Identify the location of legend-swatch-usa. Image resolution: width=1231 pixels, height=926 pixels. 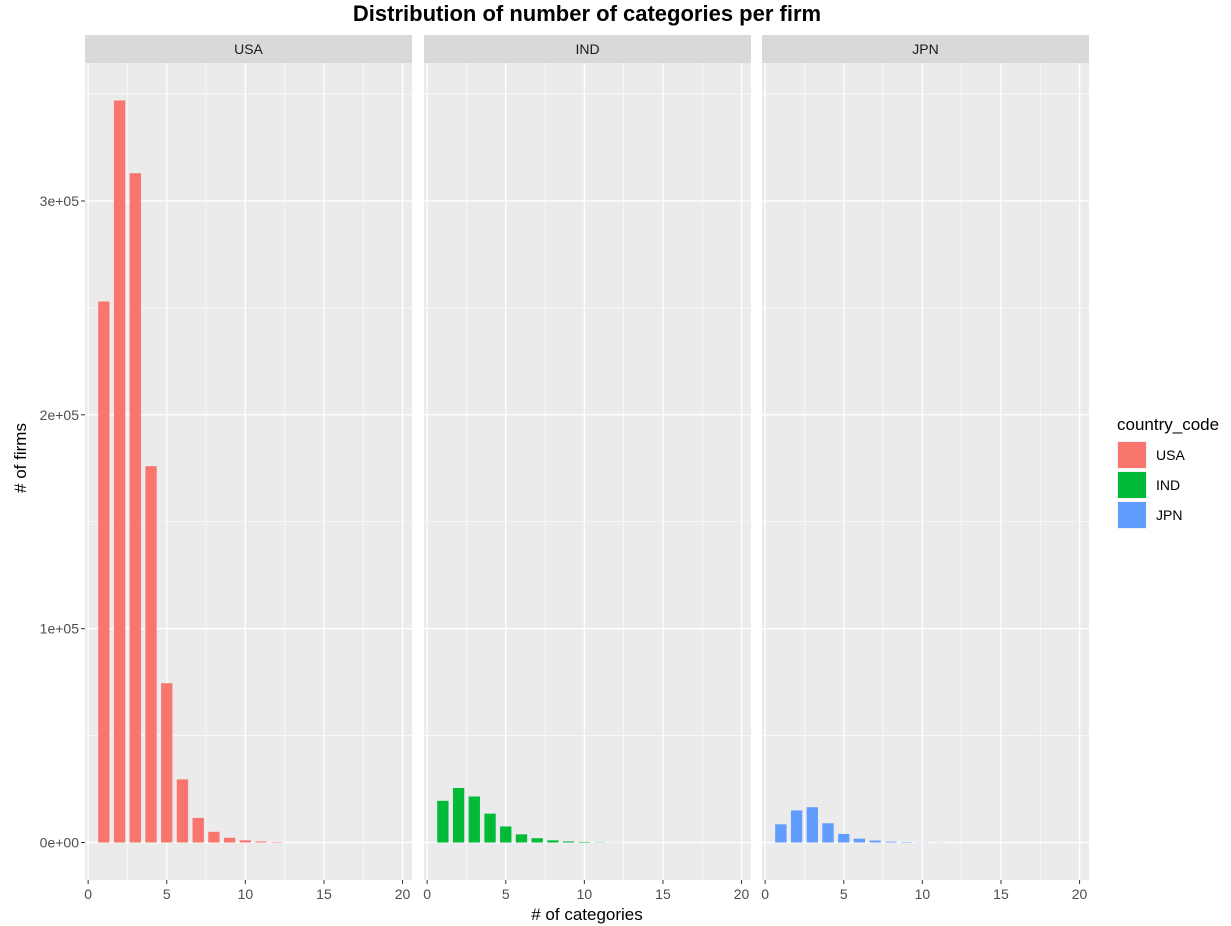
(1132, 455).